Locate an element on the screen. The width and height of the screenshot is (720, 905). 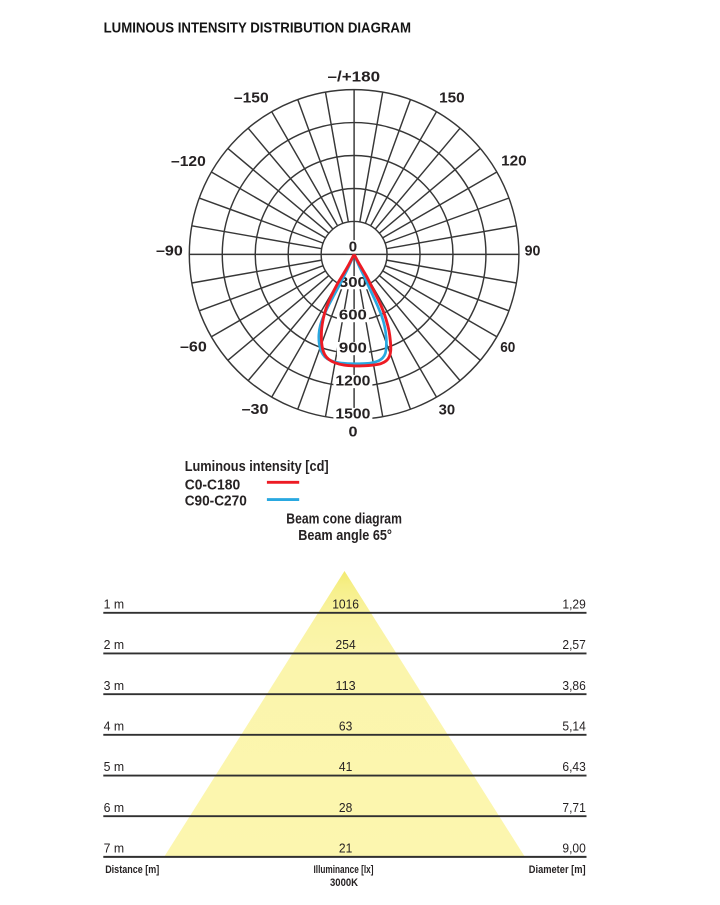
svg-text: 3,86 is located at coordinates (573, 685).